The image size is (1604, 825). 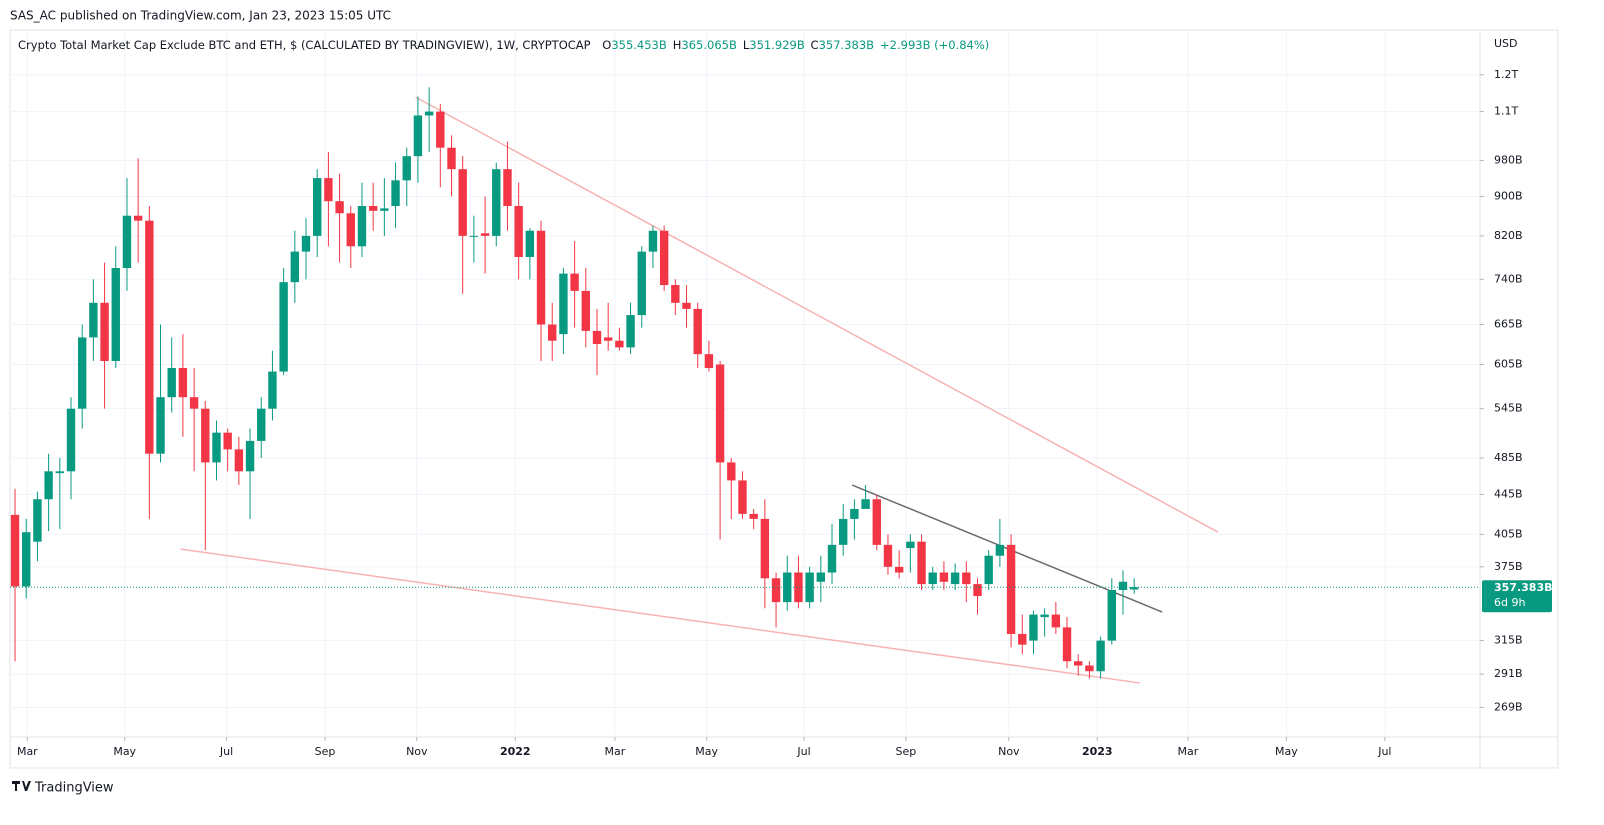 What do you see at coordinates (1508, 566) in the screenshot?
I see `y-tick-label: 375B` at bounding box center [1508, 566].